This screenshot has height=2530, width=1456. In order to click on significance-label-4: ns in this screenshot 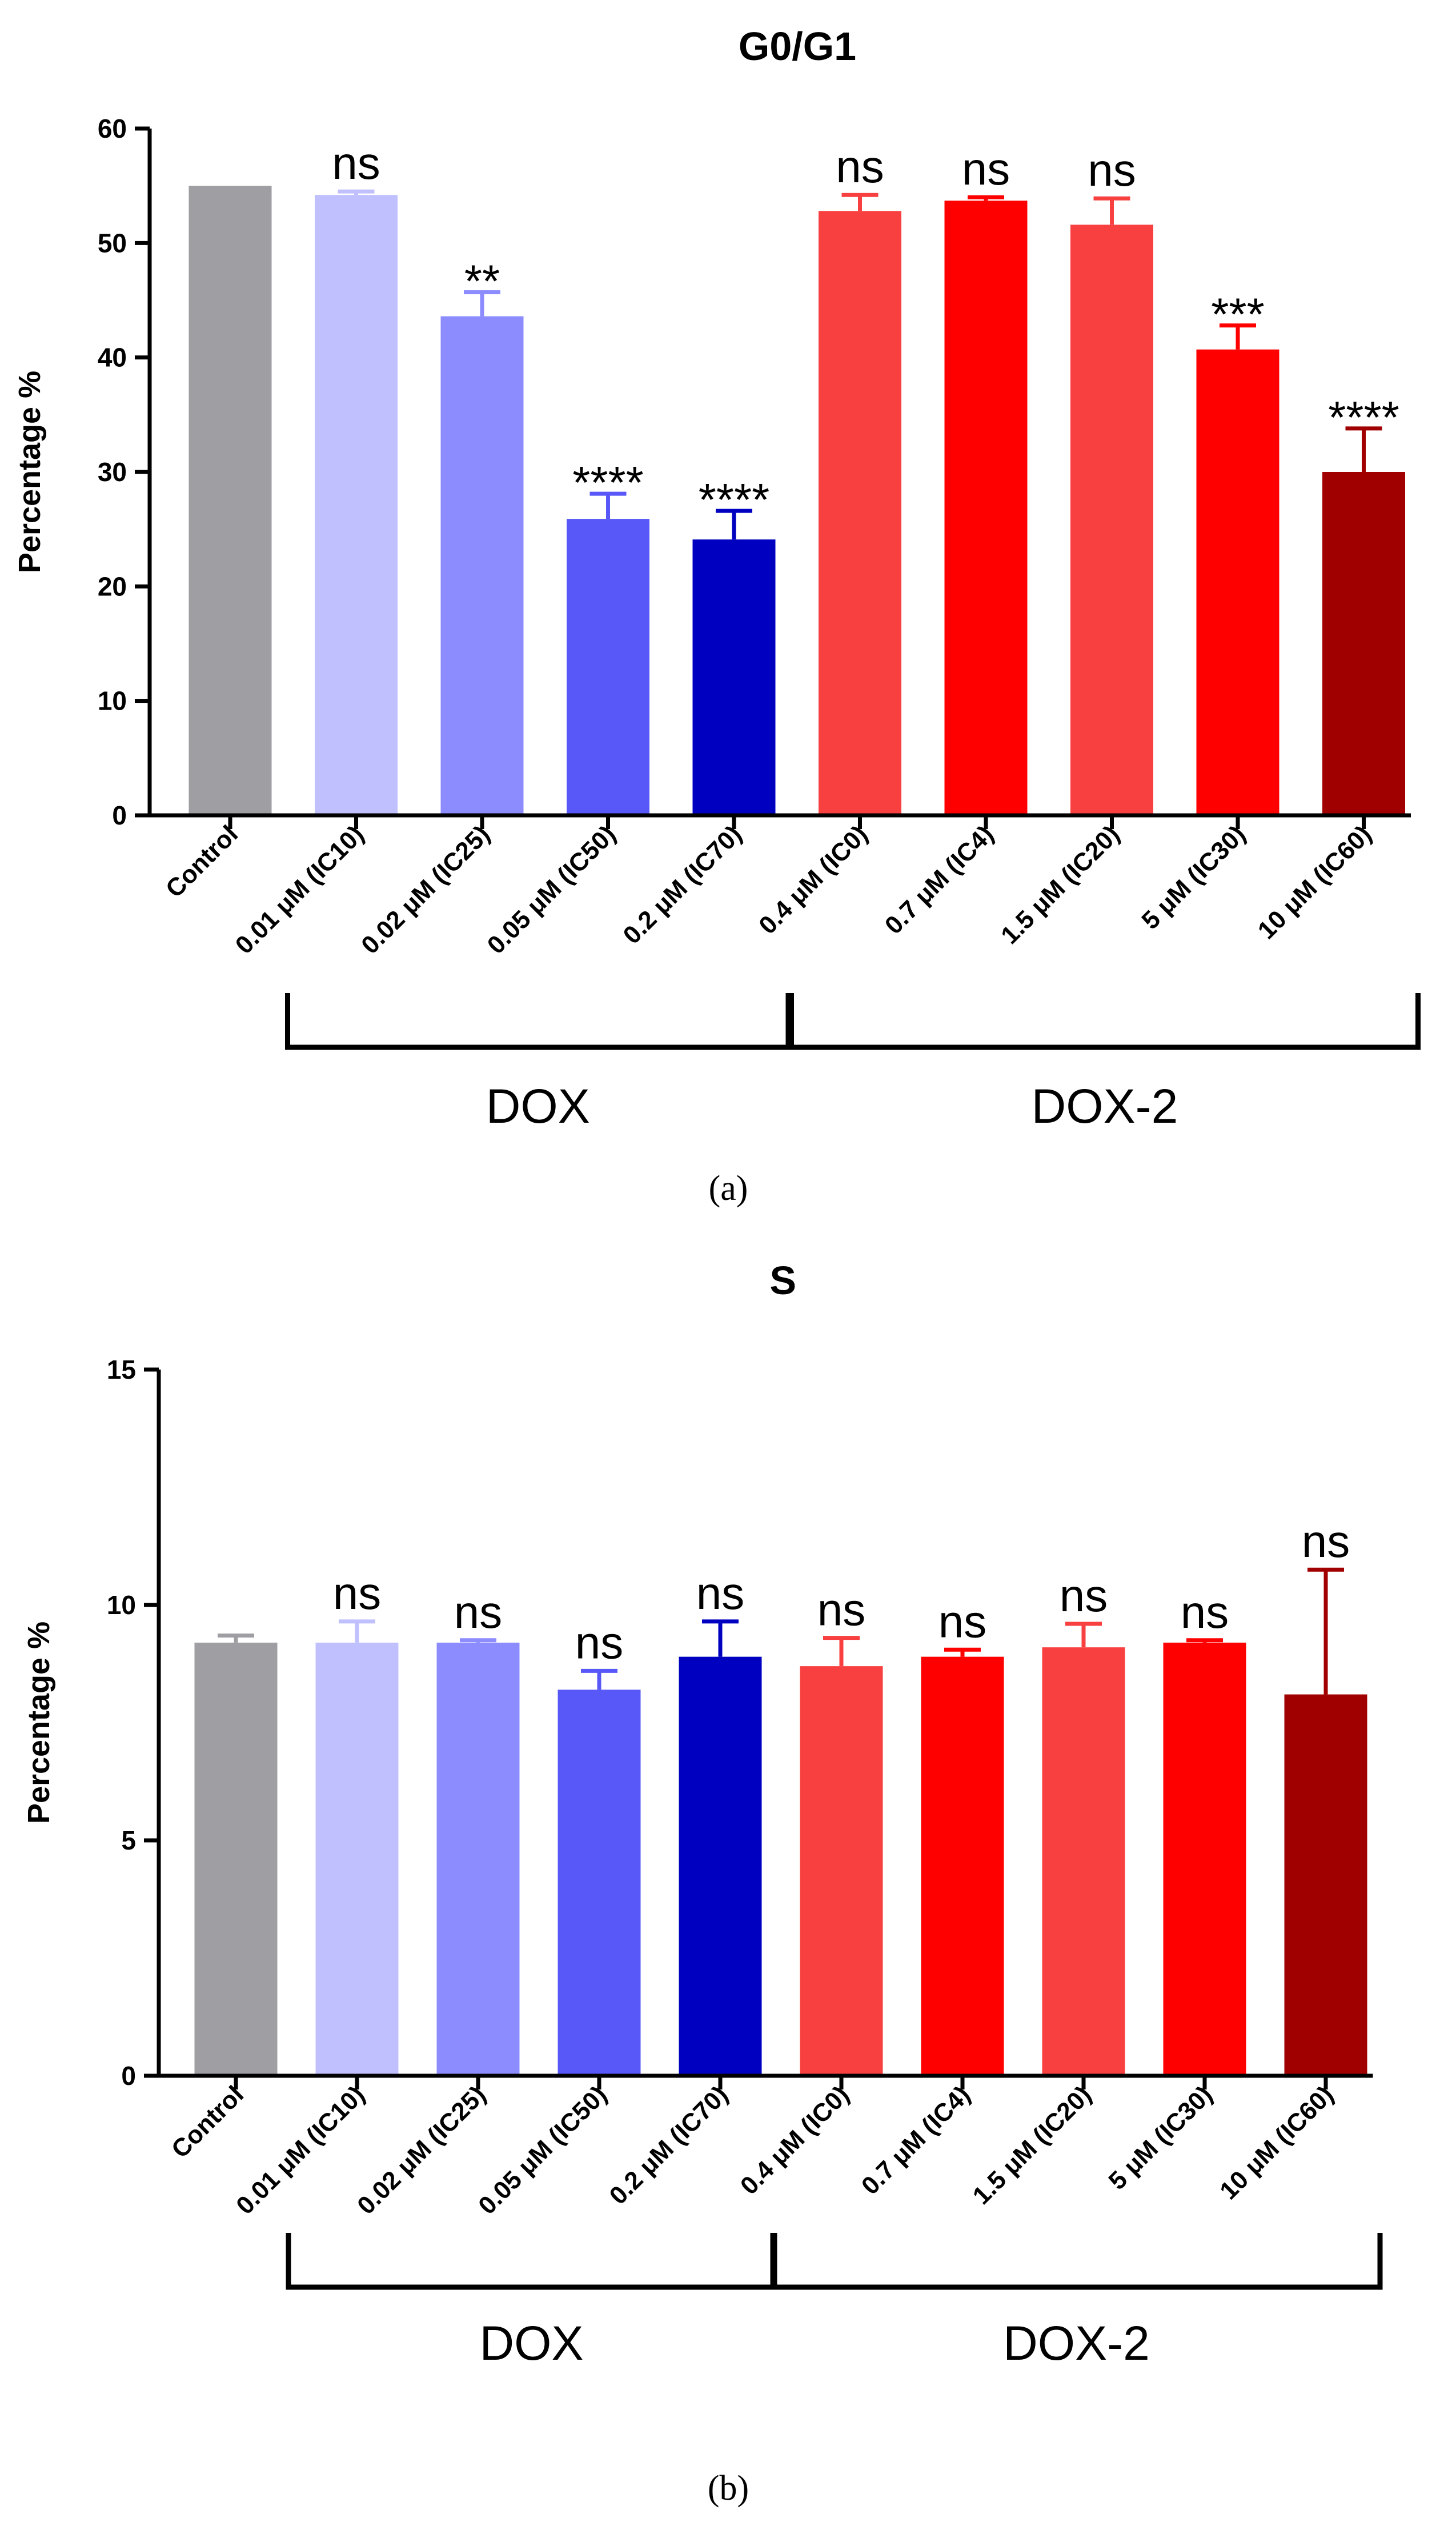, I will do `click(720, 1593)`.